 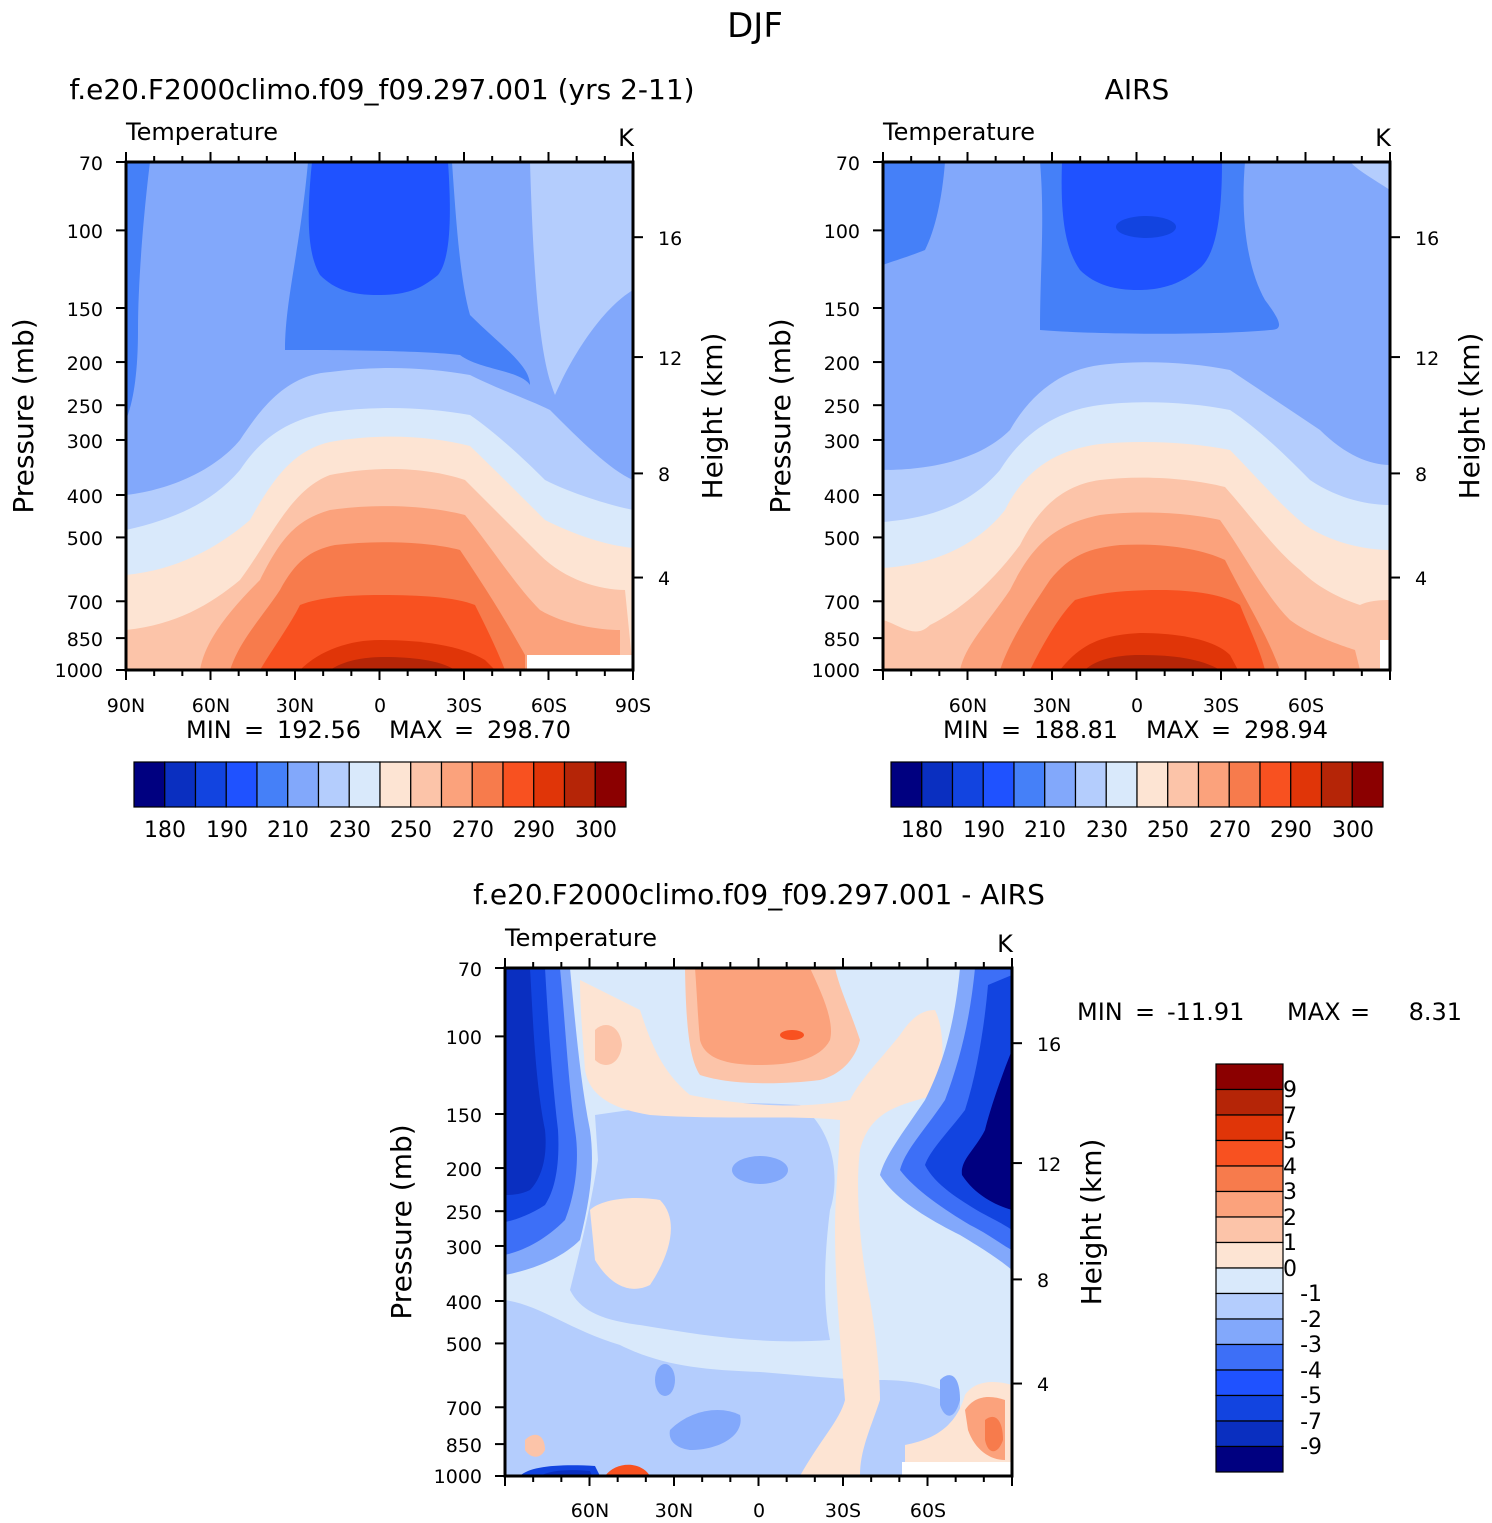 What do you see at coordinates (1311, 1422) in the screenshot?
I see `panel-diff-colorbar-label: -7` at bounding box center [1311, 1422].